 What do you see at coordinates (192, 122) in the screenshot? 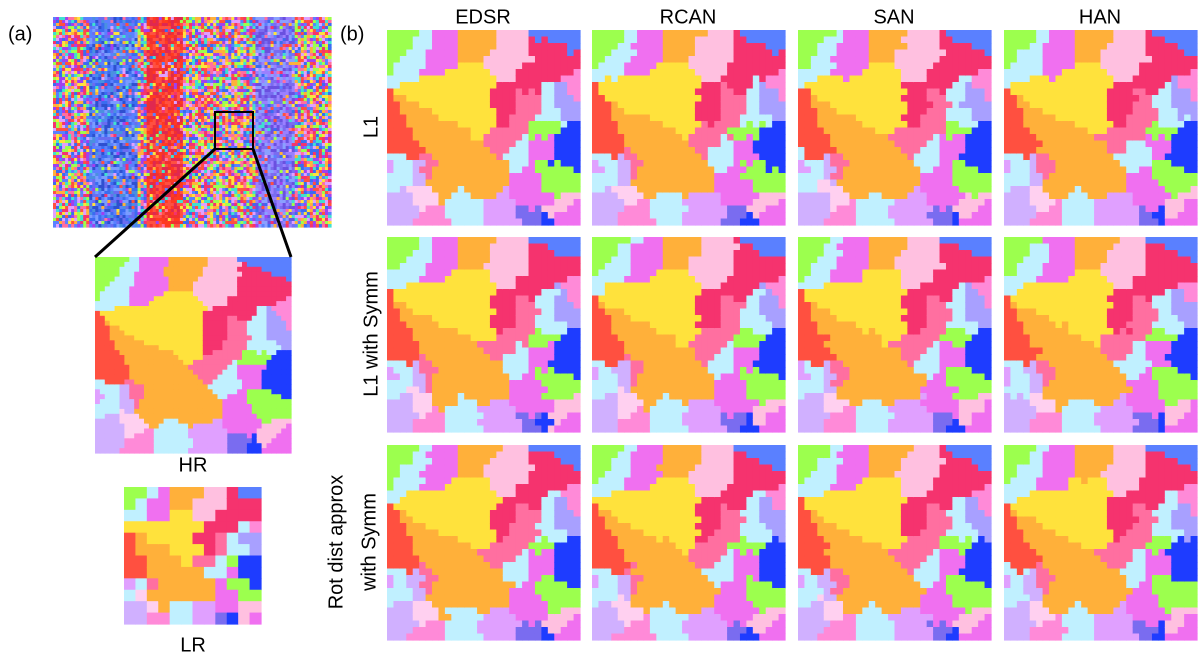
I see `ebsd-map` at bounding box center [192, 122].